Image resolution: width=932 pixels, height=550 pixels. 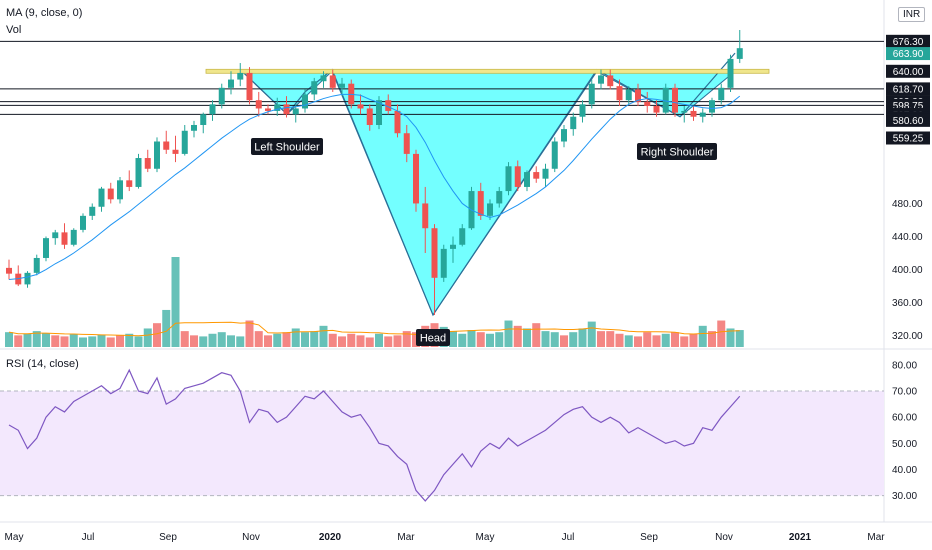 I want to click on vol-legend: Vol, so click(x=14, y=30).